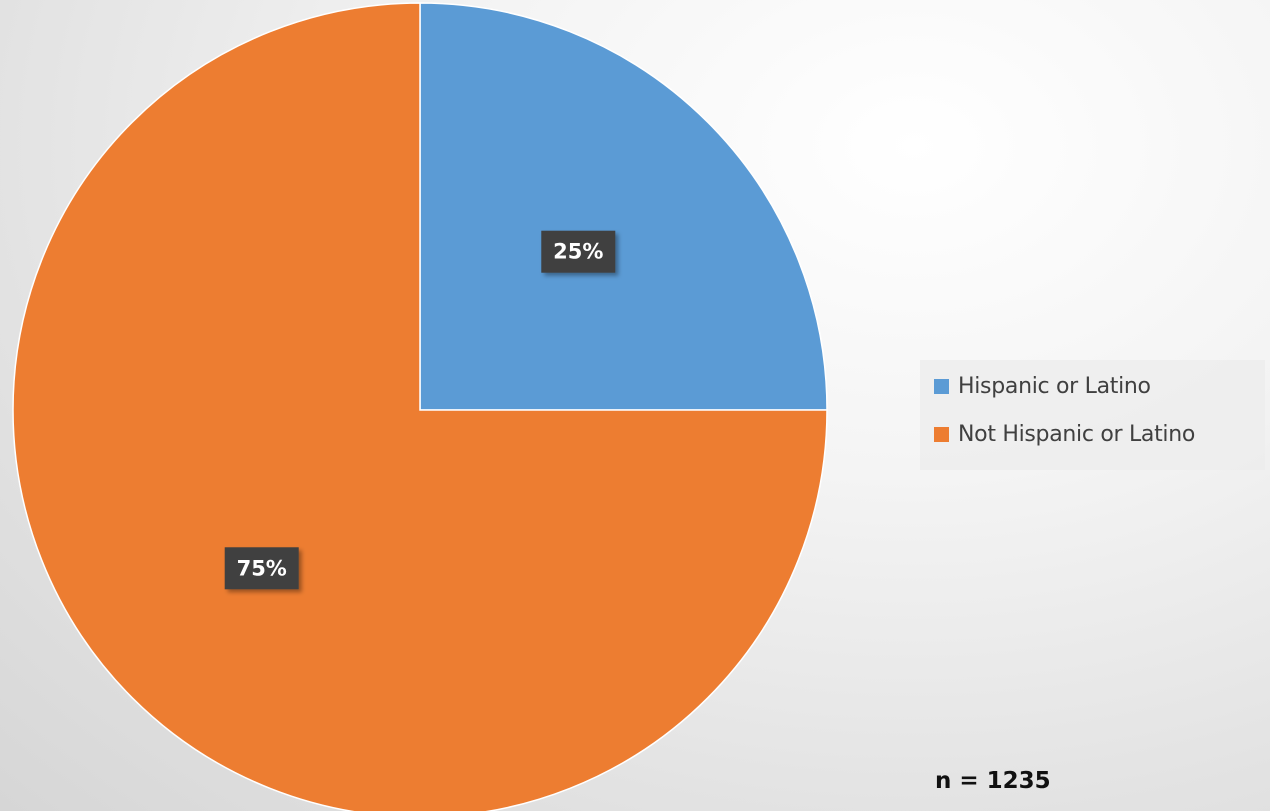 This screenshot has height=811, width=1270. I want to click on data-label-text-hispanic: 25%, so click(578, 252).